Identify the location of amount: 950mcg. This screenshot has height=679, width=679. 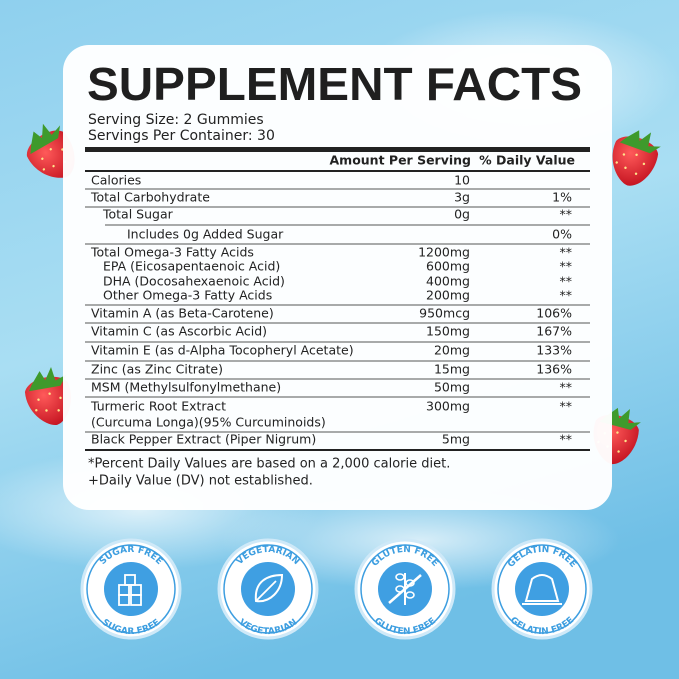
(444, 313).